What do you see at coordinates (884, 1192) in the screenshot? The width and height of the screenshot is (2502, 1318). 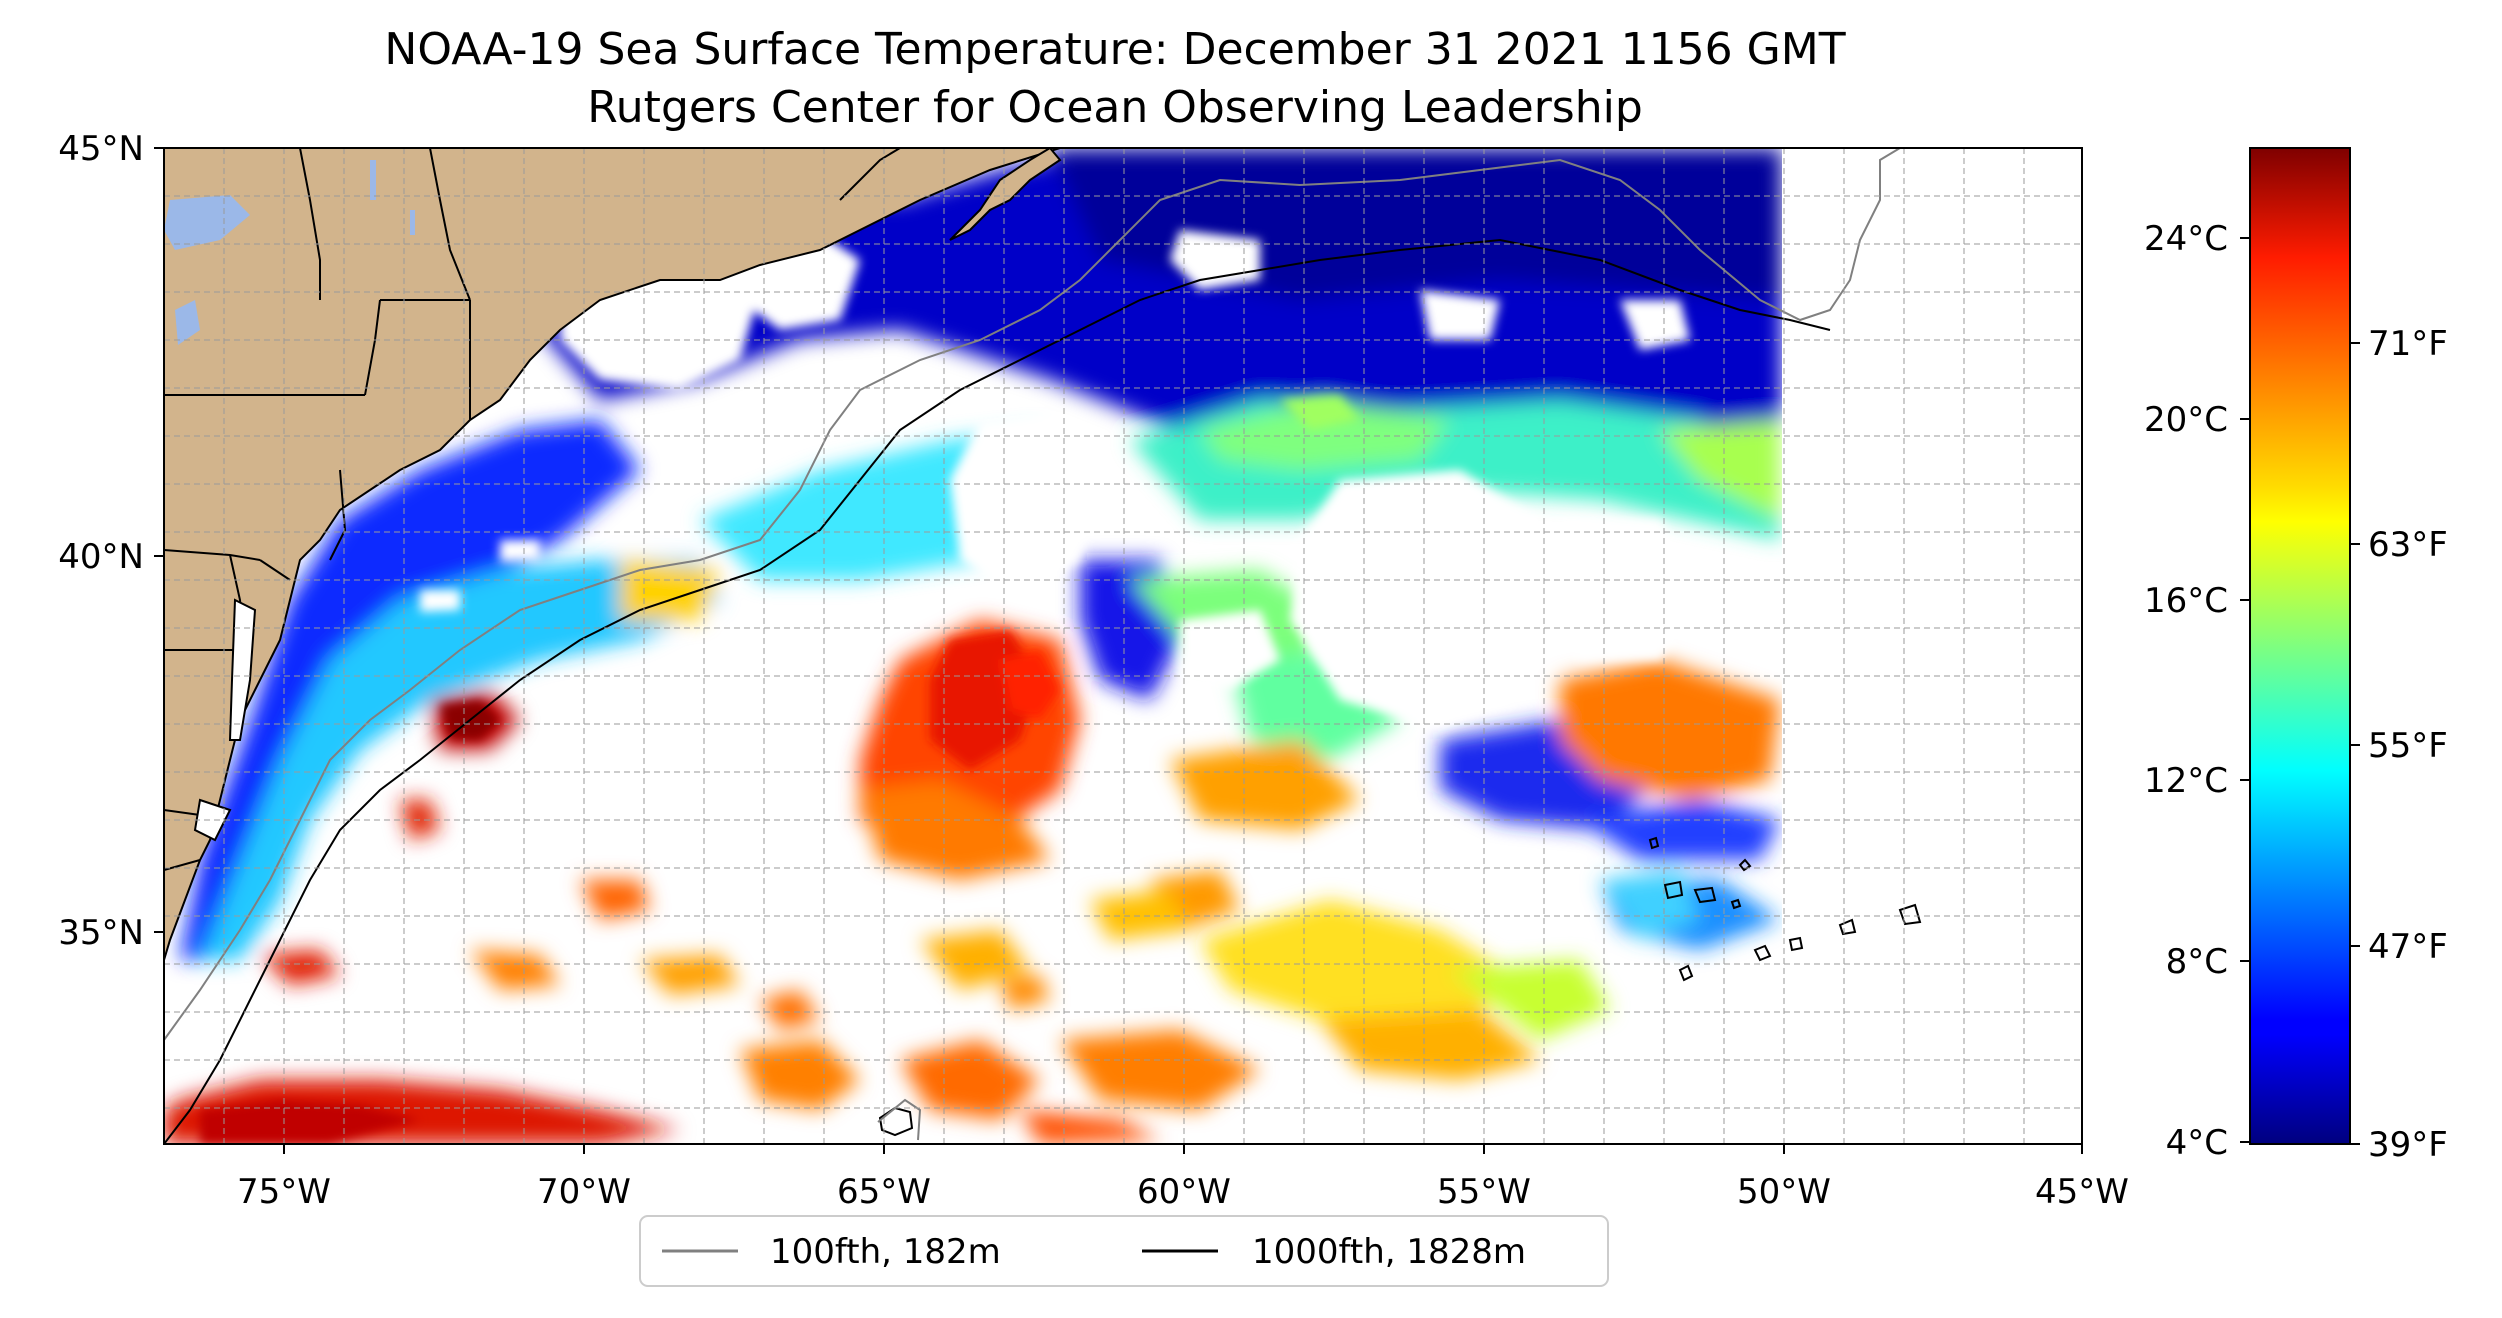 I see `lon-tick-label: 65°W` at bounding box center [884, 1192].